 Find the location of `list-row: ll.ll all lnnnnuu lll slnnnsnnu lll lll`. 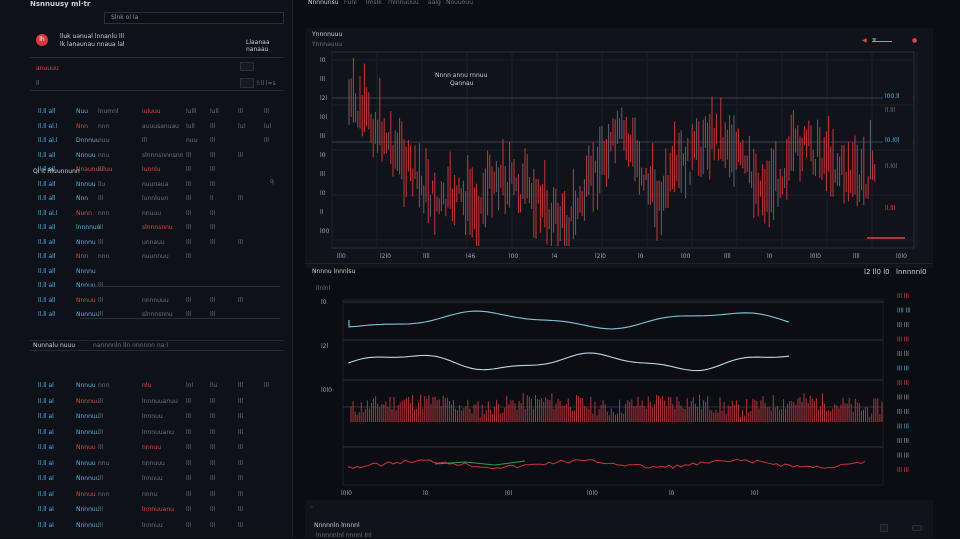

list-row: ll.ll all lnnnnuu lll slnnnsnnu lll lll is located at coordinates (163, 228).